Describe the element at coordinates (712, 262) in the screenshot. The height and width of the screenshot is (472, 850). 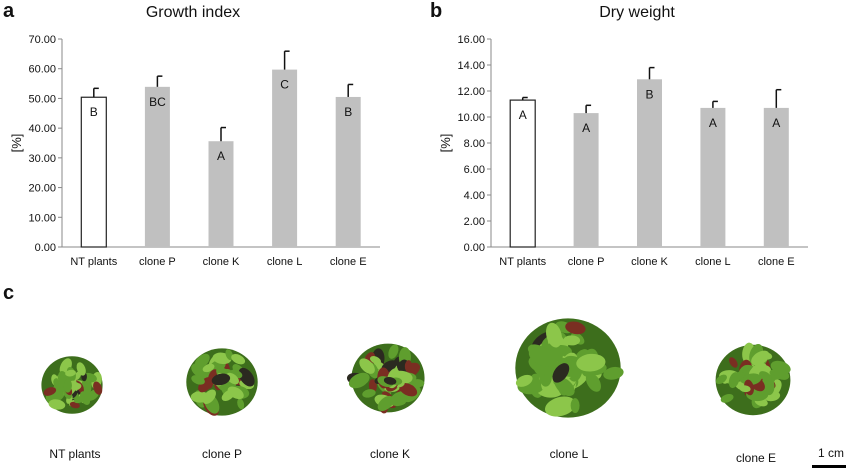
I see `dryweight-xtick-clone-l: clone L` at that location.